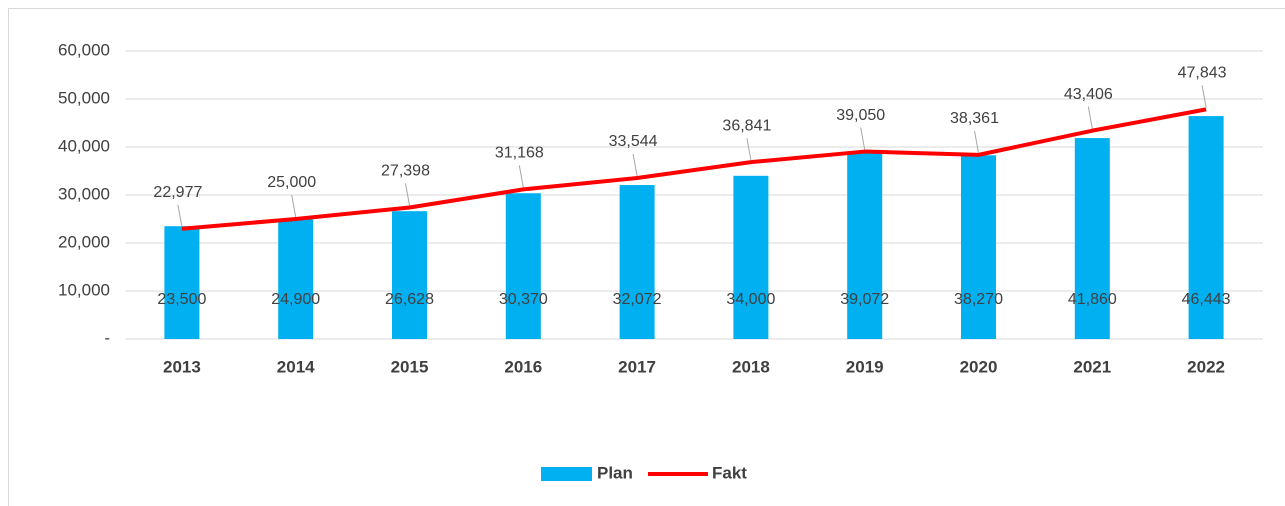 This screenshot has height=506, width=1285. I want to click on y-tick-label: 10,000, so click(84, 289).